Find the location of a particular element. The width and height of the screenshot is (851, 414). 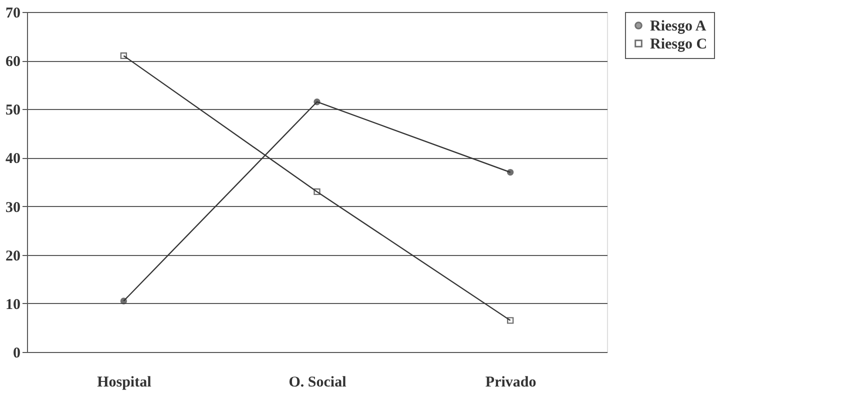

legend-label: Riesgo A is located at coordinates (678, 26).